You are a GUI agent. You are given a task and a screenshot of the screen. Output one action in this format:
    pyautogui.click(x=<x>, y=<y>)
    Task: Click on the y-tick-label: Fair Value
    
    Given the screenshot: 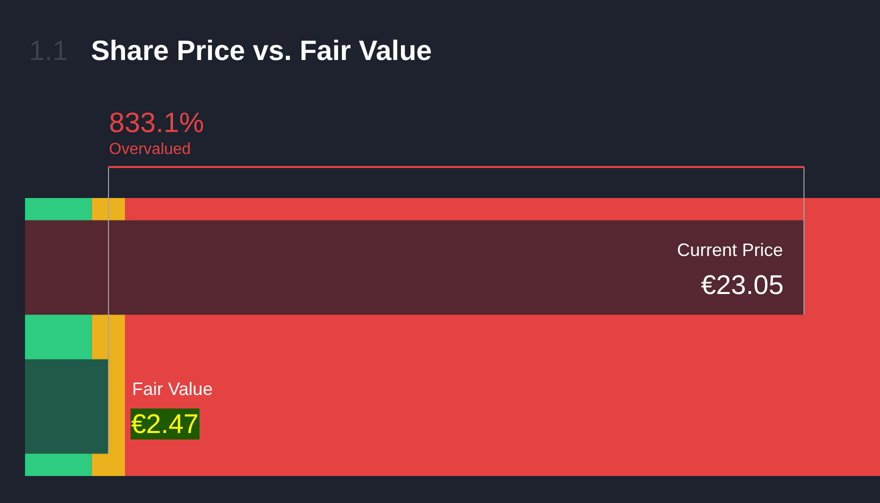 What is the action you would take?
    pyautogui.click(x=172, y=389)
    